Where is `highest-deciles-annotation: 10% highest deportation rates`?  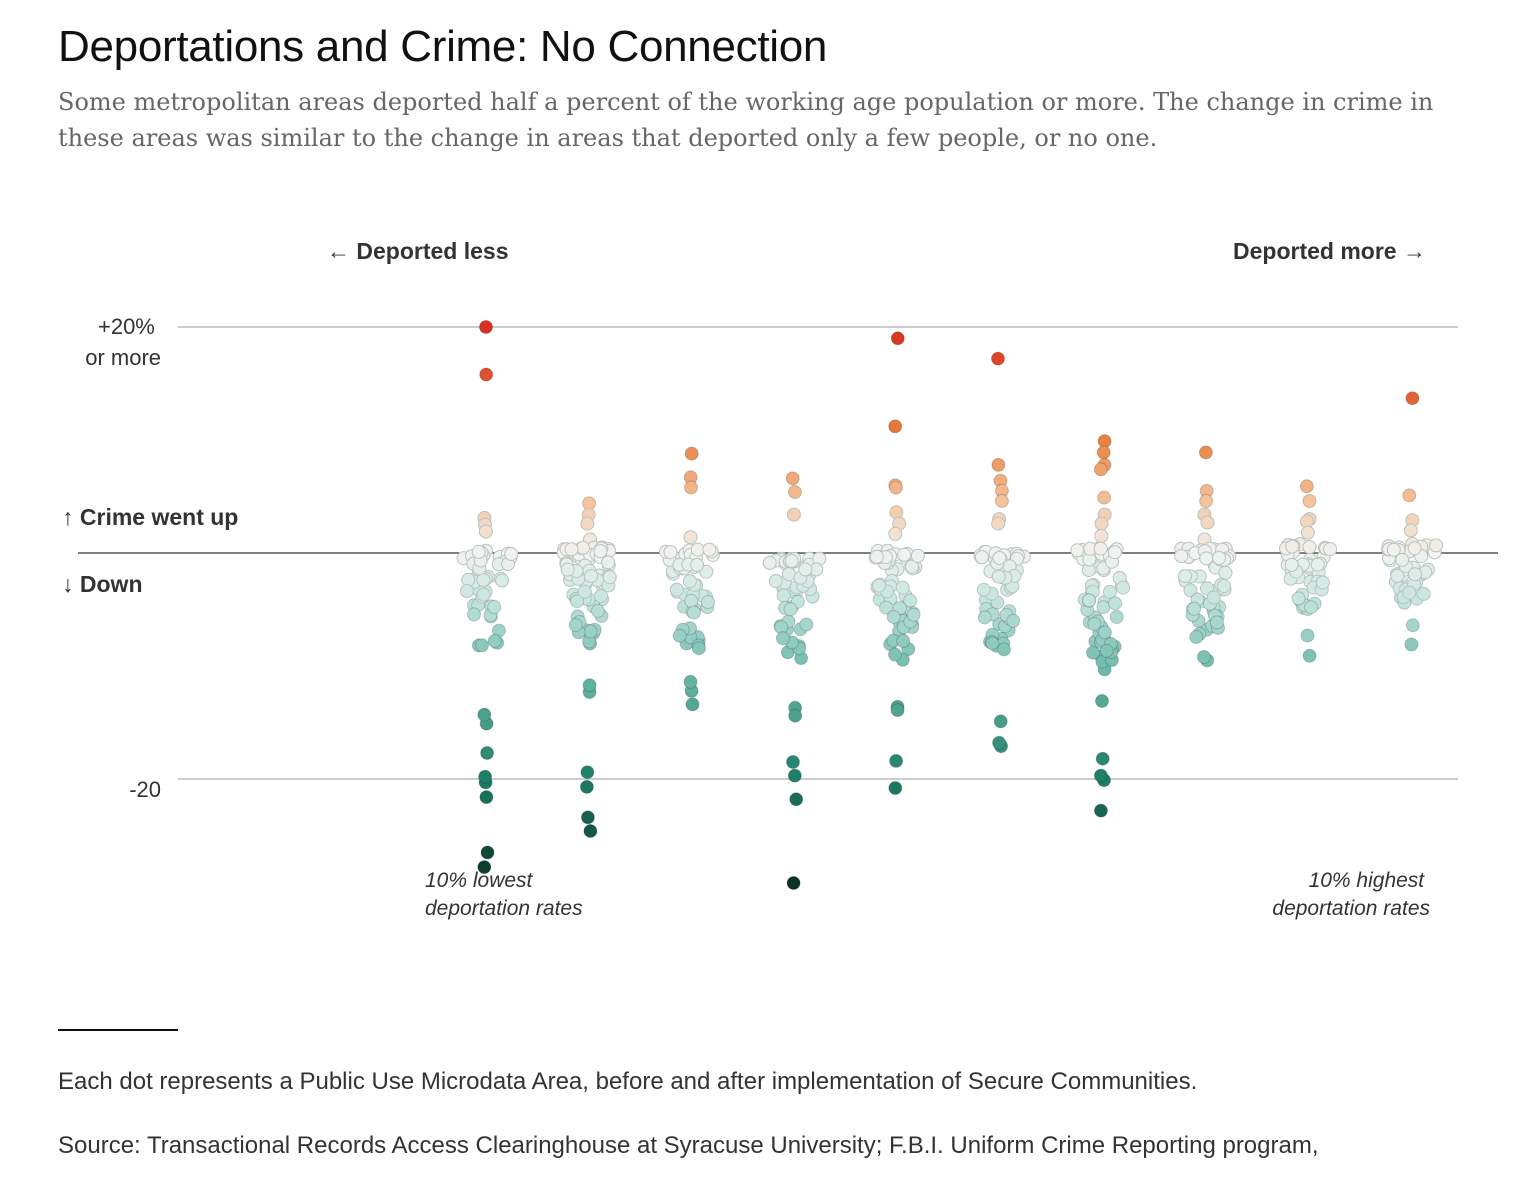 highest-deciles-annotation: 10% highest deportation rates is located at coordinates (1351, 894).